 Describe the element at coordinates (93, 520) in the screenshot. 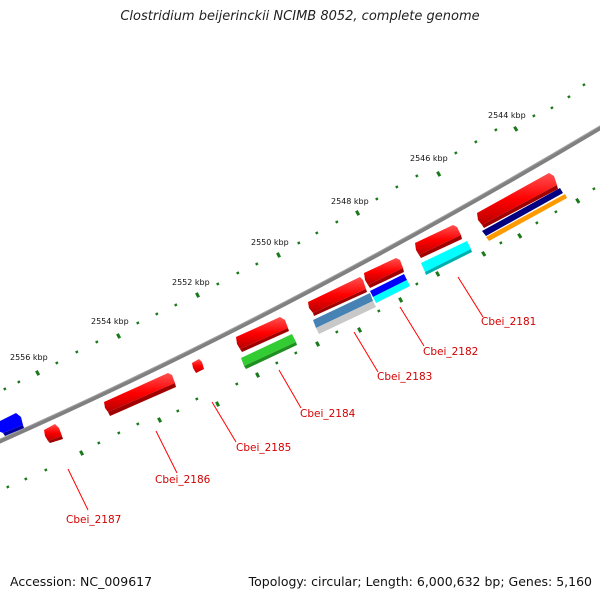

I see `gene-label-cbei-2187: Cbei_2187` at that location.